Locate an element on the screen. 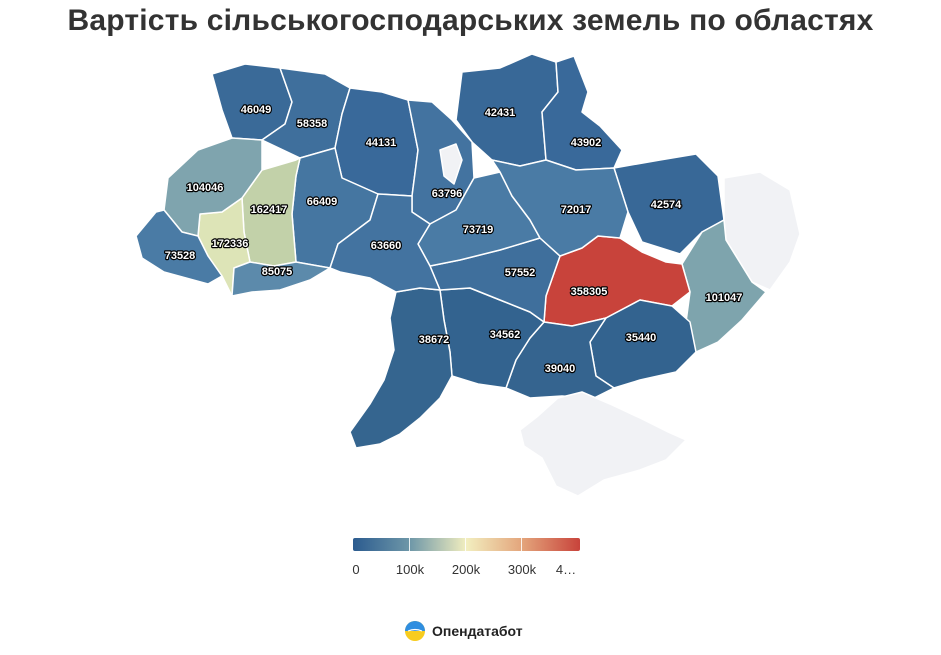 The width and height of the screenshot is (941, 655). region-odesa is located at coordinates (401, 368).